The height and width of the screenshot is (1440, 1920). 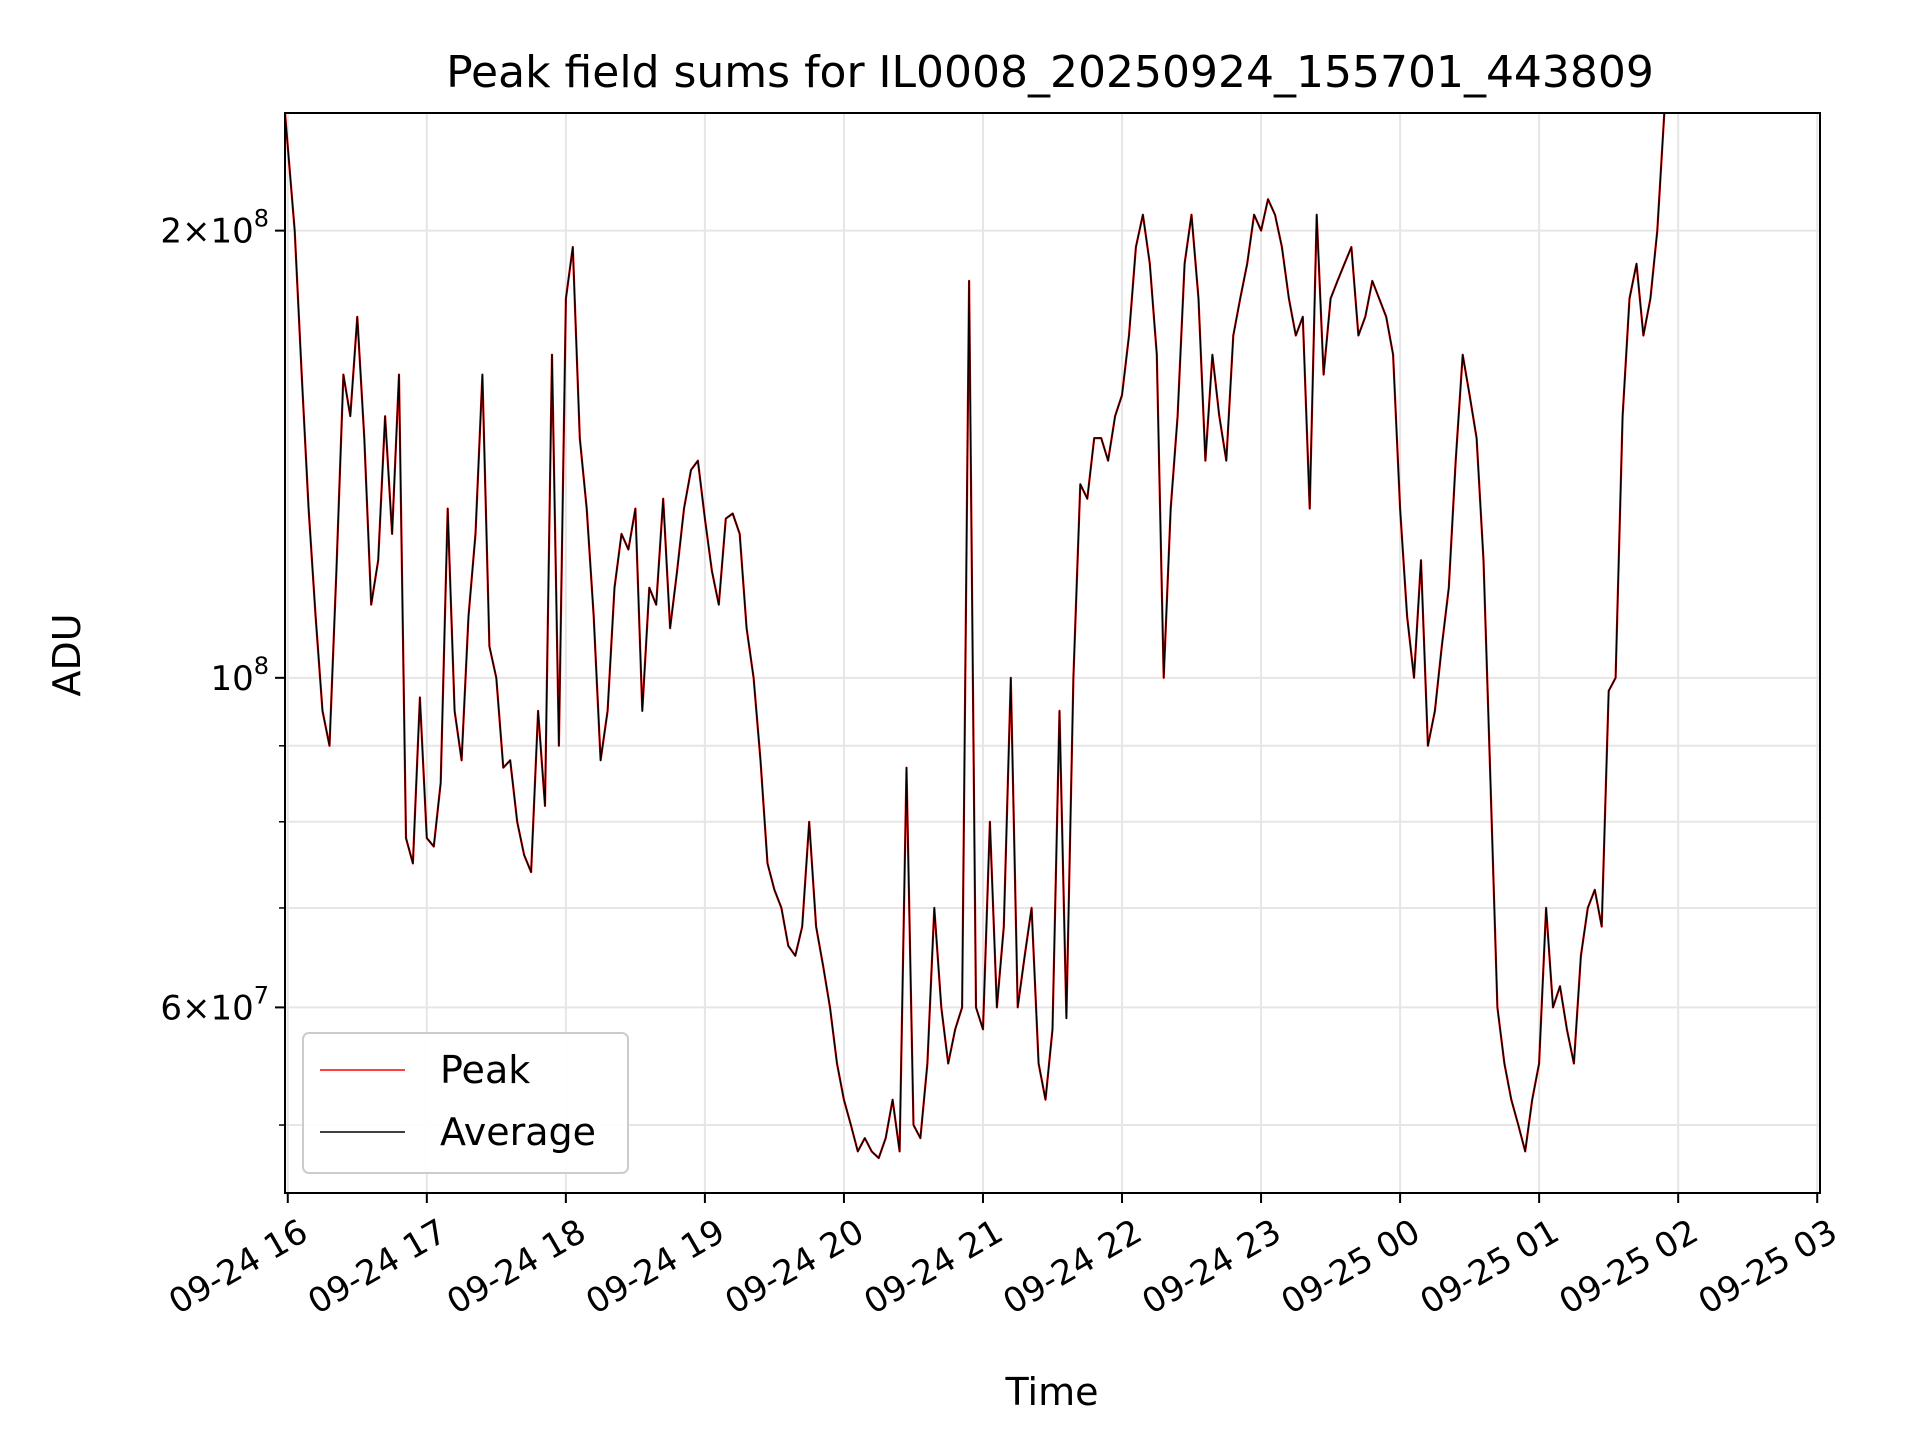 What do you see at coordinates (171, 1008) in the screenshot?
I see `y-tick-mantissa: 6` at bounding box center [171, 1008].